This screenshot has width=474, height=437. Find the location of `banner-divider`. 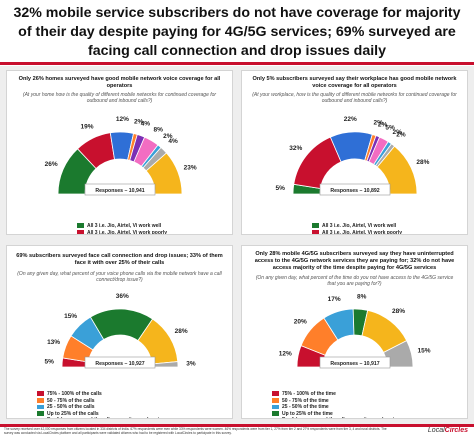

banner-divider is located at coordinates (237, 63).